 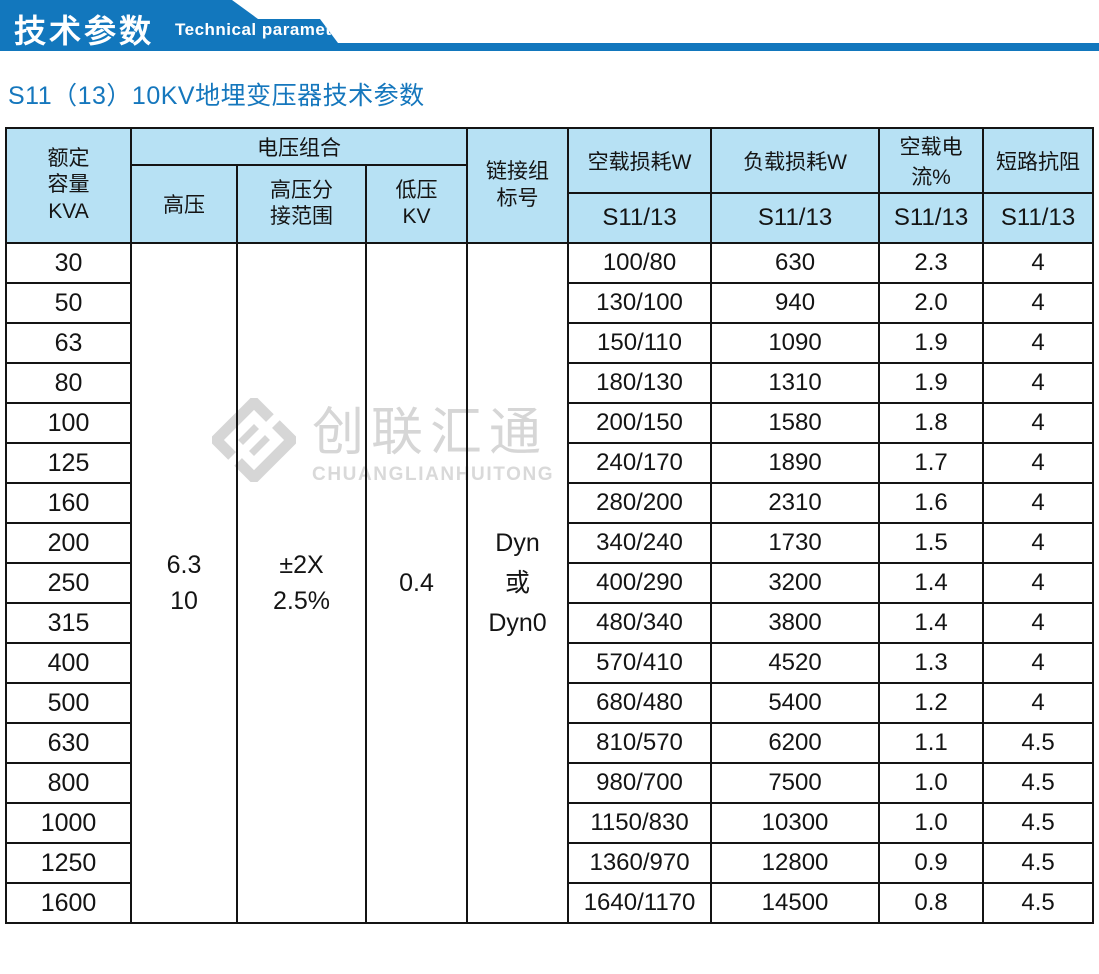 I want to click on capacity-cell: 1000, so click(x=68, y=823).